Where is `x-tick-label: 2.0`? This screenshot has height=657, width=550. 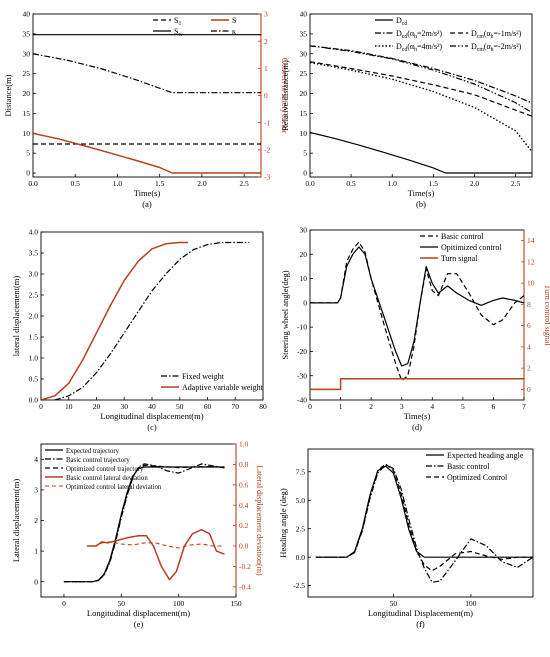
x-tick-label: 2.0 is located at coordinates (202, 183).